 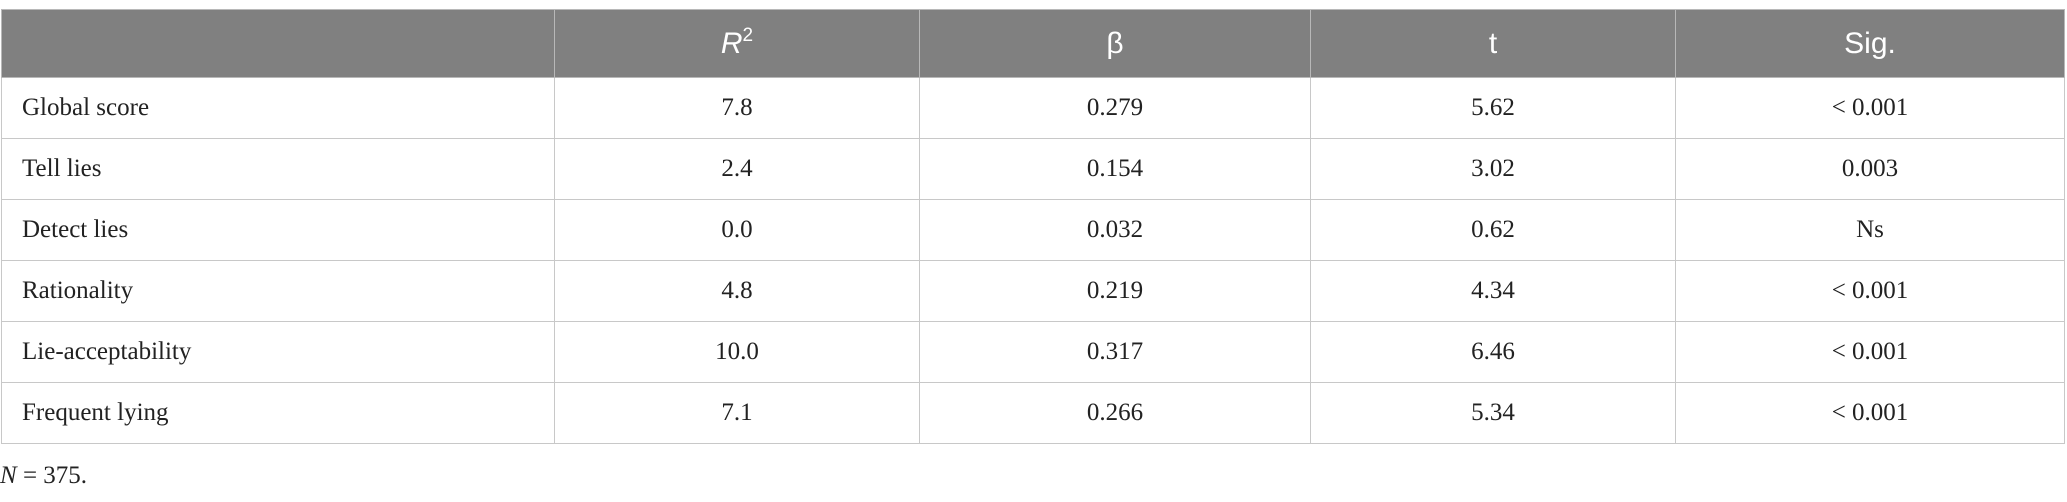 I want to click on table-cell: 4.34, so click(x=1493, y=291).